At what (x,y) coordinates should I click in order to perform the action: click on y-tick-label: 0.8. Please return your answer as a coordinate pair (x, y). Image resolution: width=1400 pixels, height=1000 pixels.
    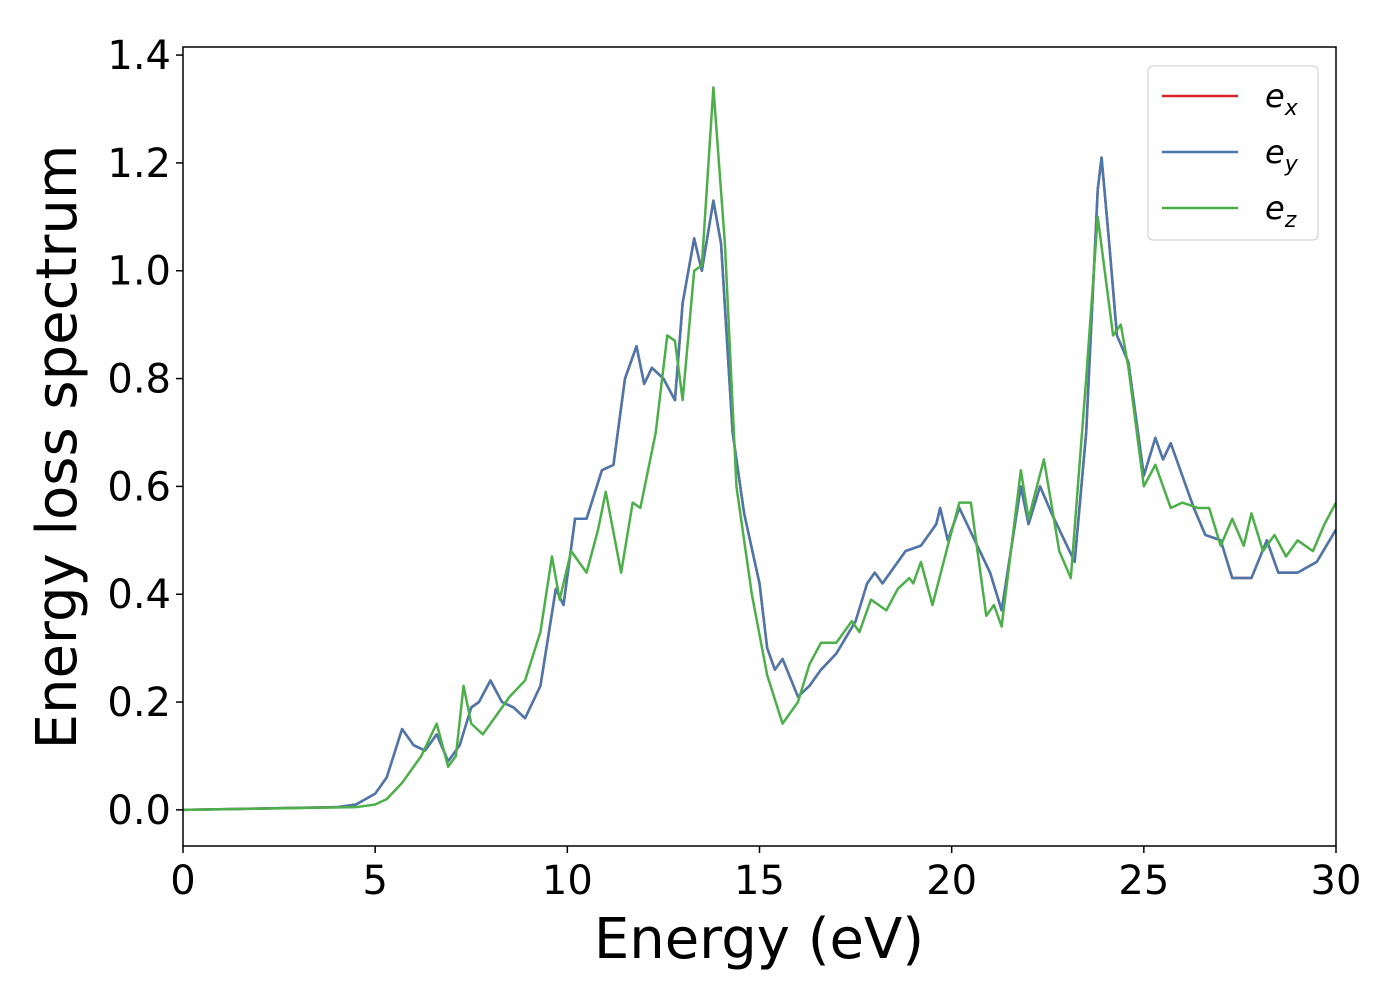
    Looking at the image, I should click on (139, 380).